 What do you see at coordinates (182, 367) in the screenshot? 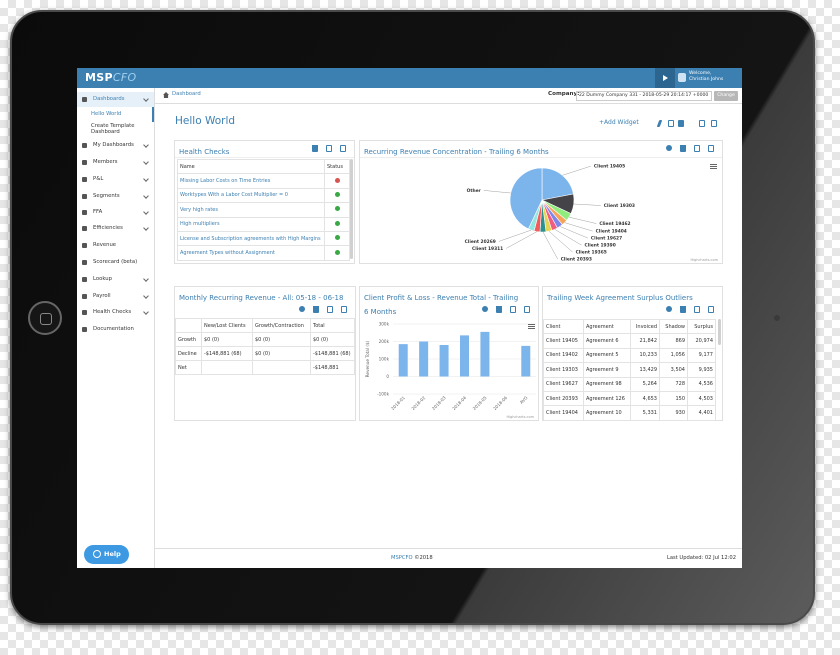
I see `cell-text: Net` at bounding box center [182, 367].